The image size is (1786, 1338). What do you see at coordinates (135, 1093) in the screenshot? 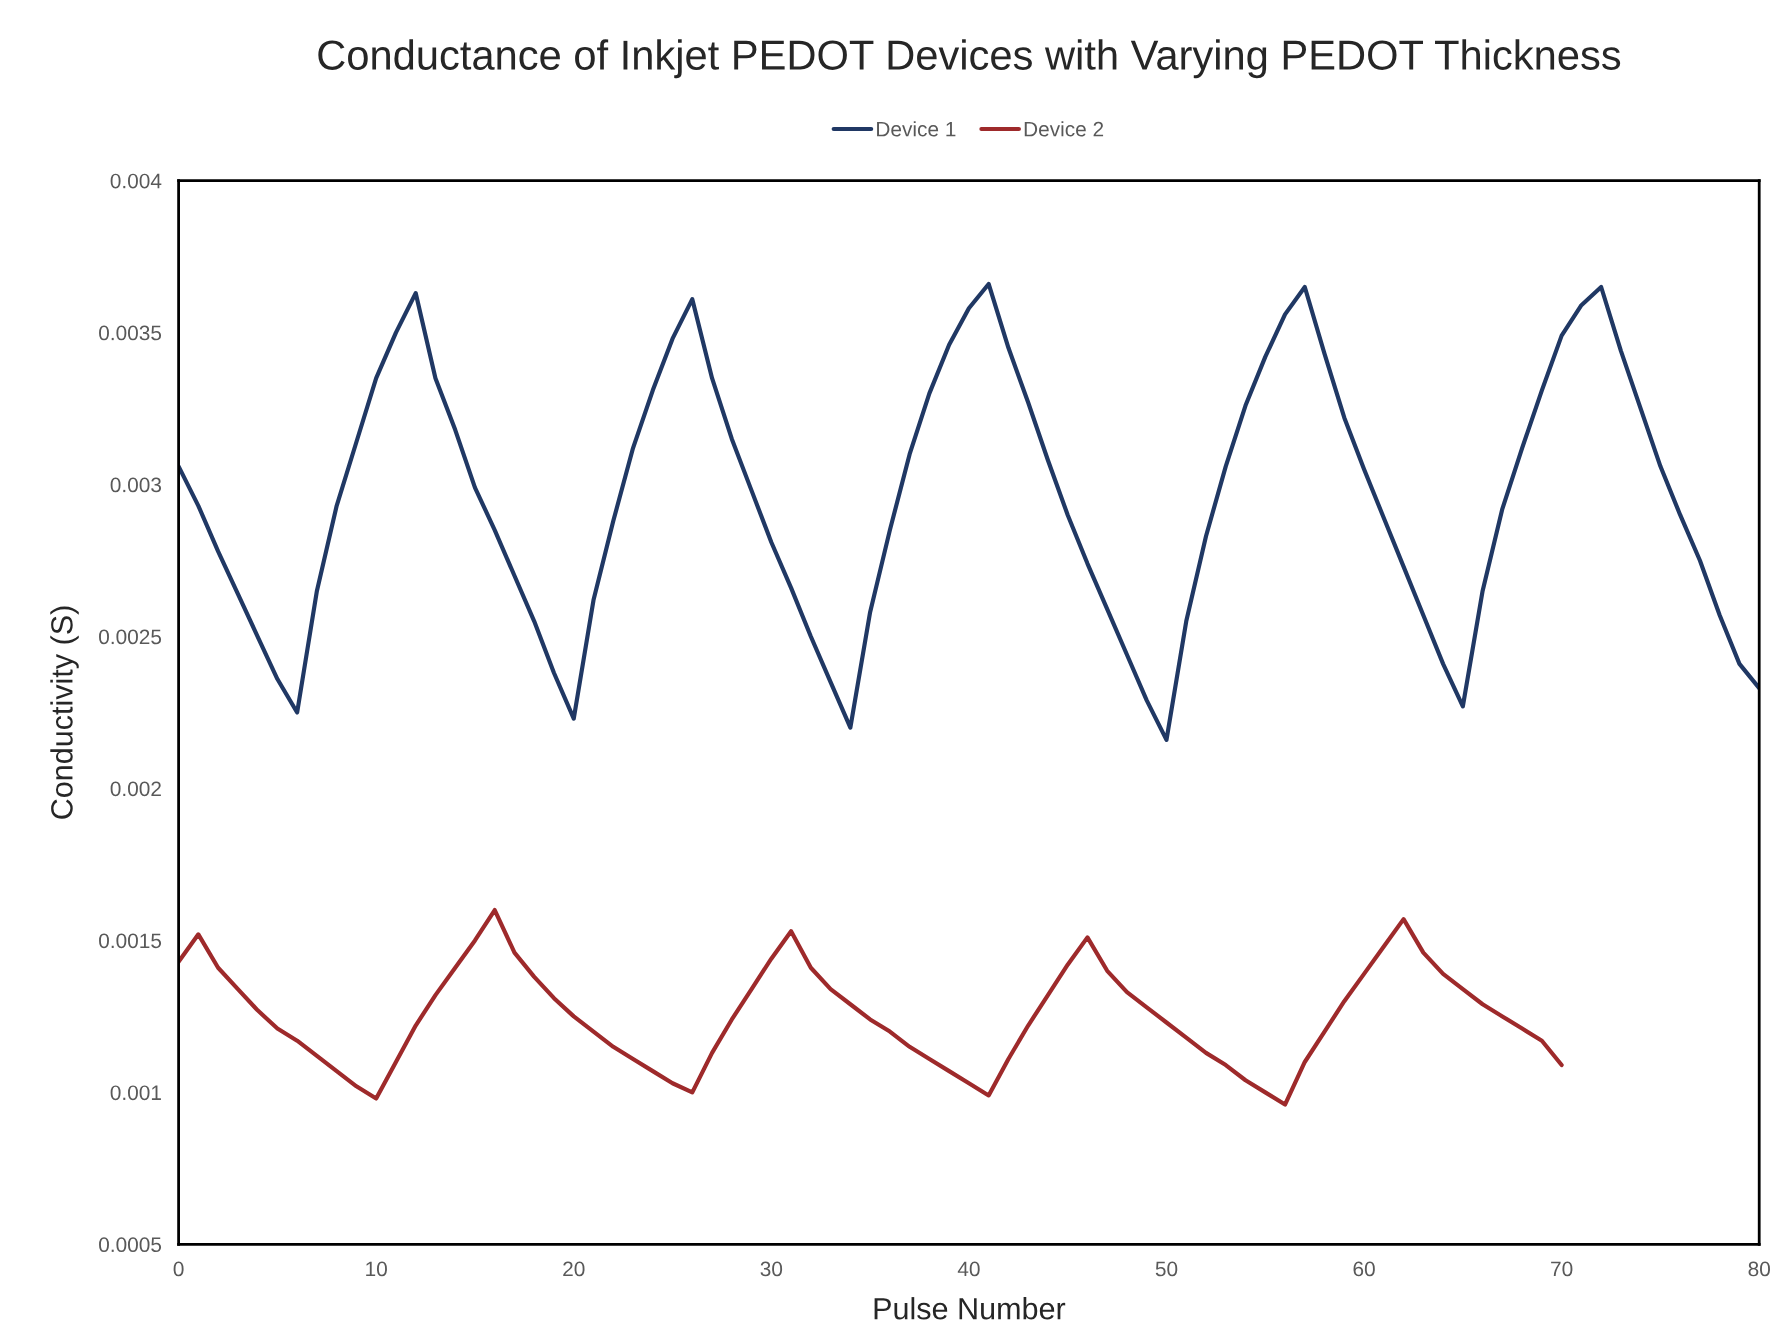
I see `y-tick-label: 0.001` at bounding box center [135, 1093].